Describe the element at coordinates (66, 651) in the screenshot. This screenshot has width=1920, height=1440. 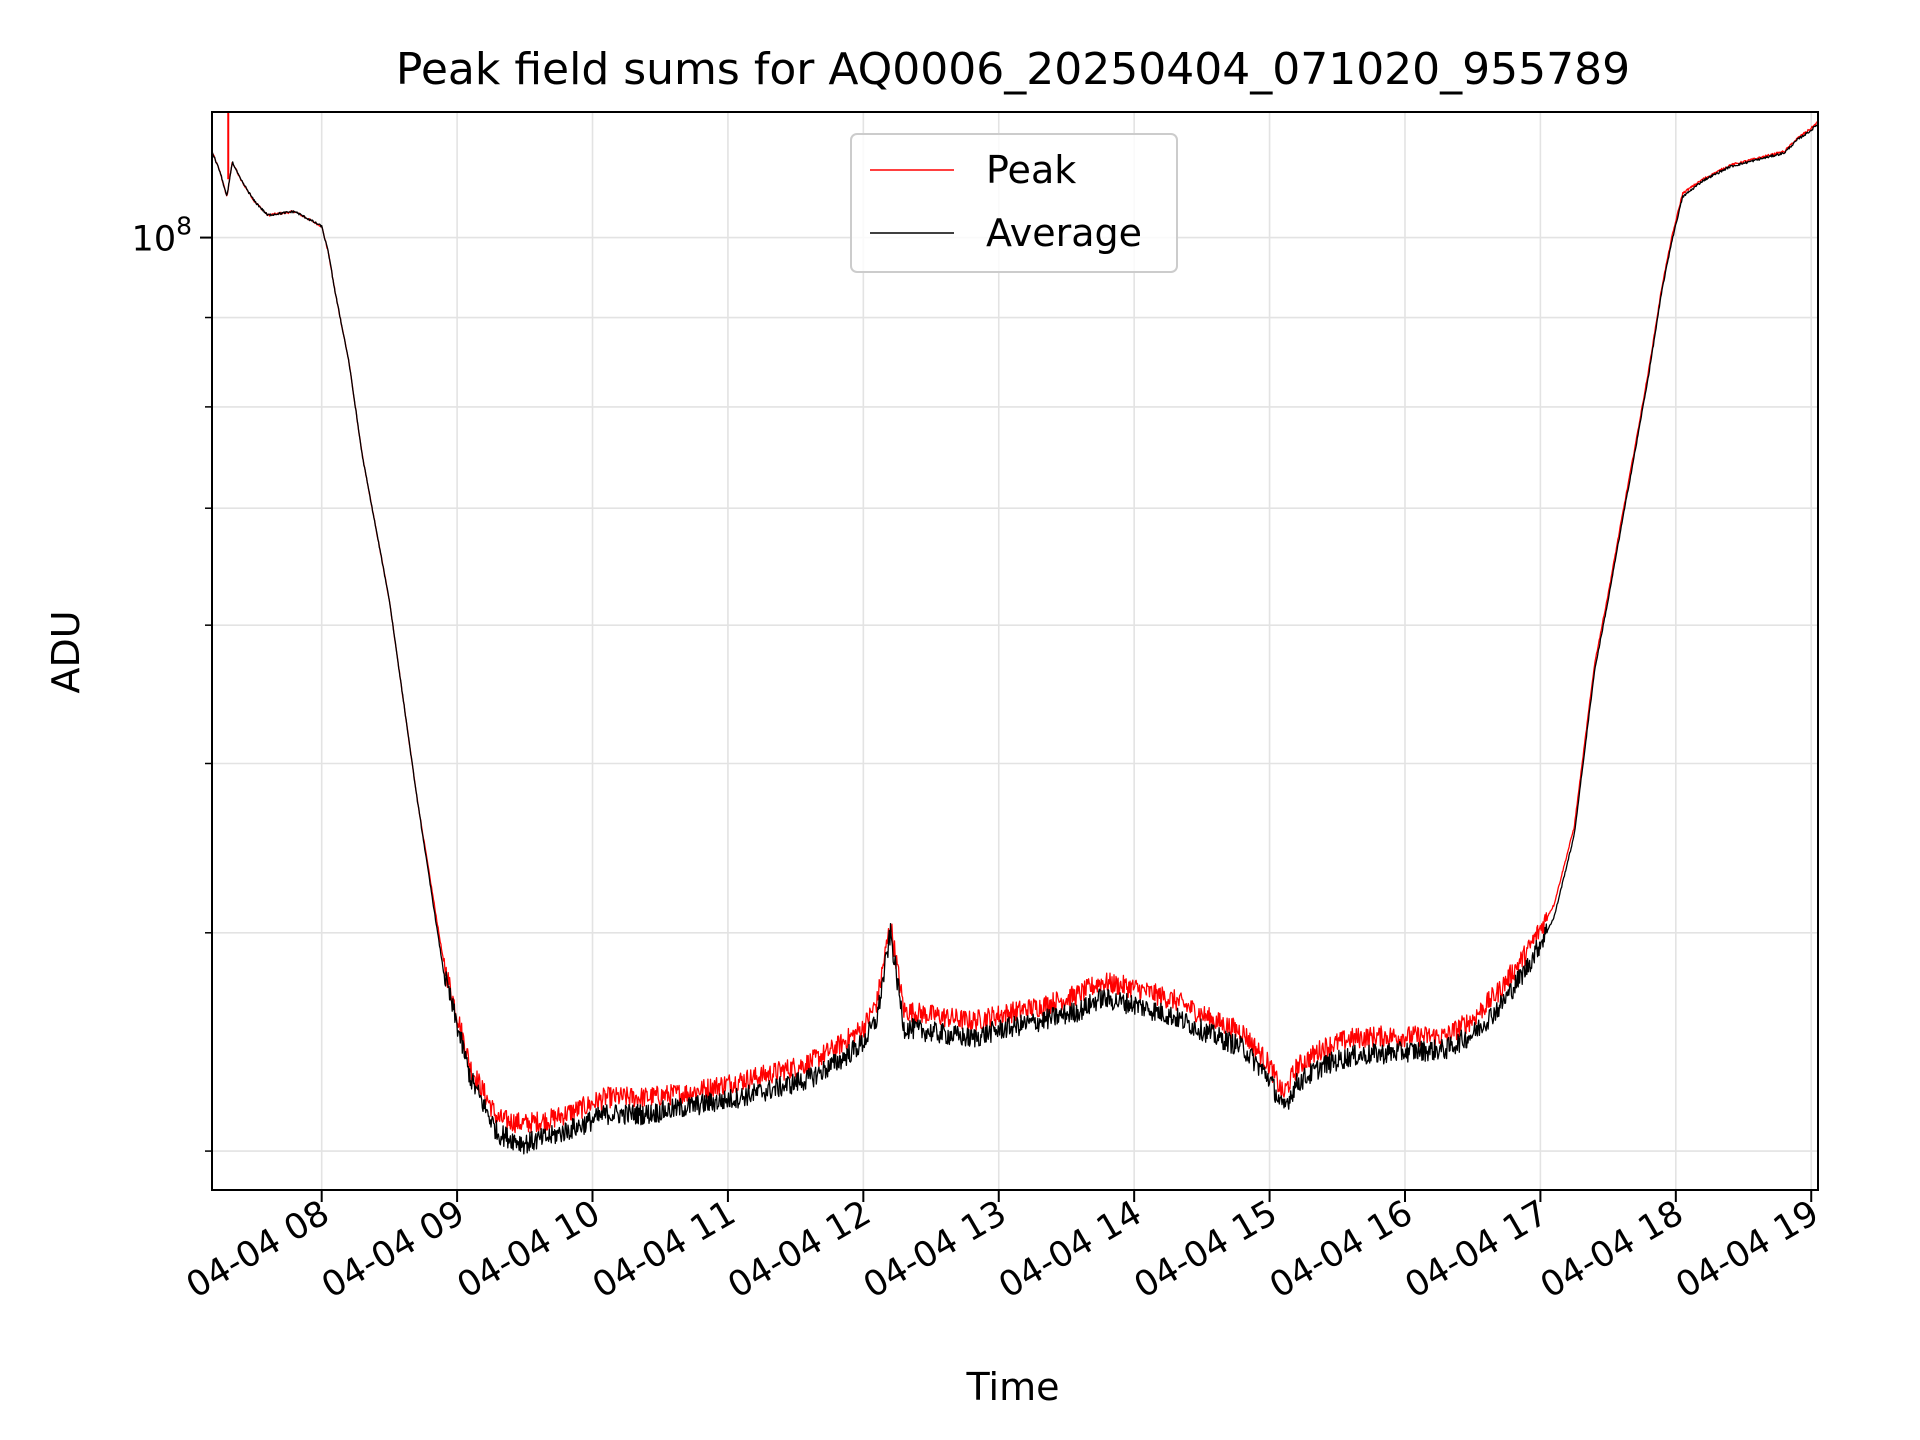
I see `y-axis-label: ADU` at that location.